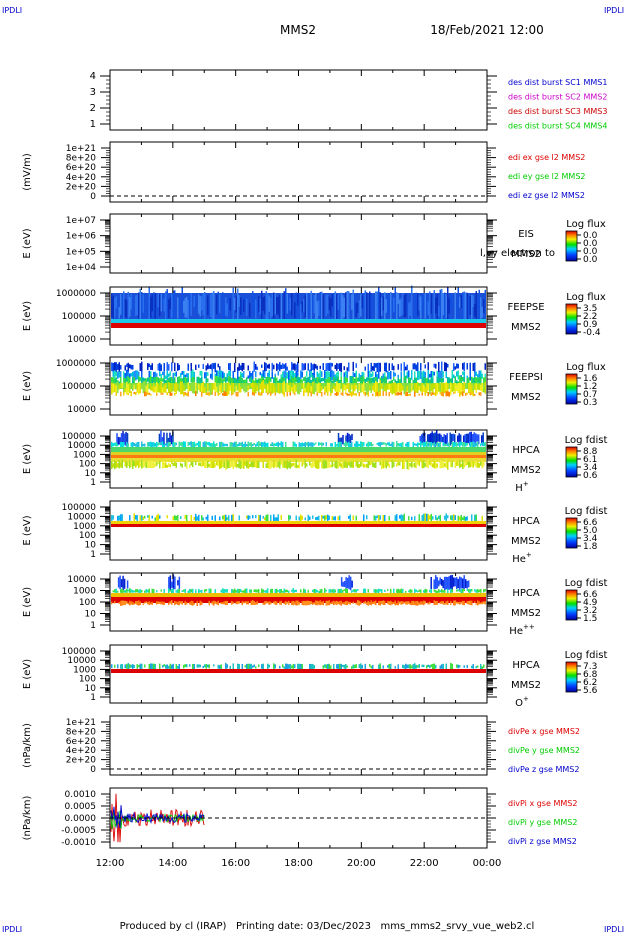 The width and height of the screenshot is (630, 934). Describe the element at coordinates (81, 168) in the screenshot. I see `y-tick-label: 6e+20` at that location.